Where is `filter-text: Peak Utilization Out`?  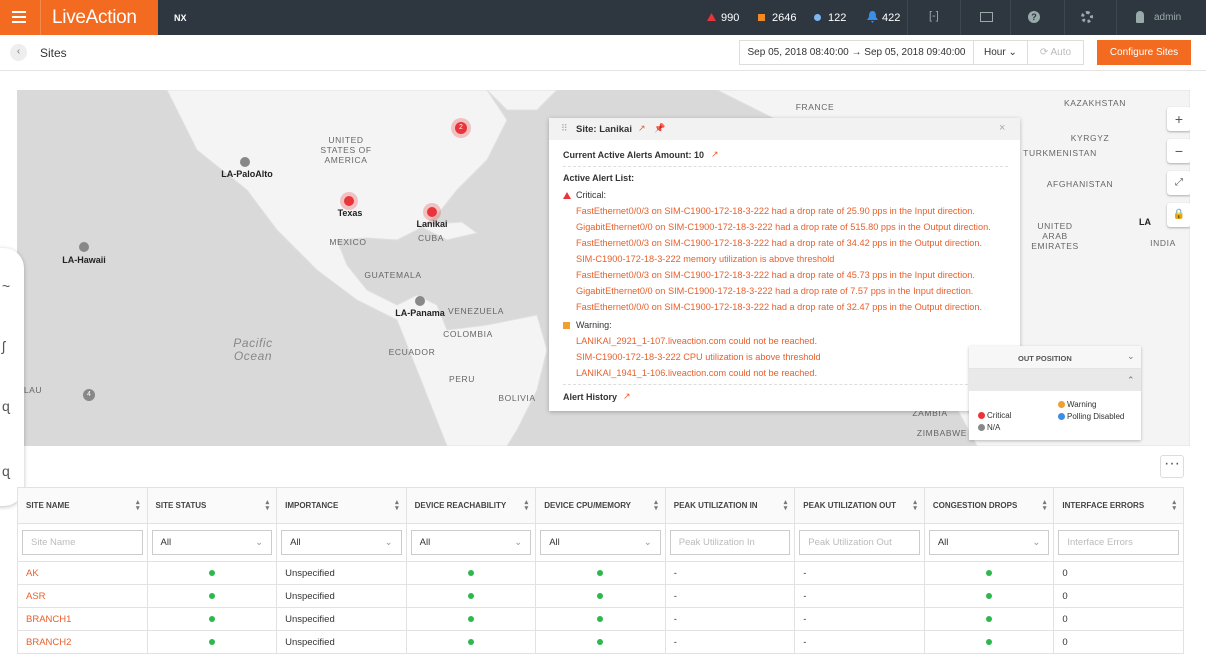
filter-text: Peak Utilization Out is located at coordinates (849, 542).